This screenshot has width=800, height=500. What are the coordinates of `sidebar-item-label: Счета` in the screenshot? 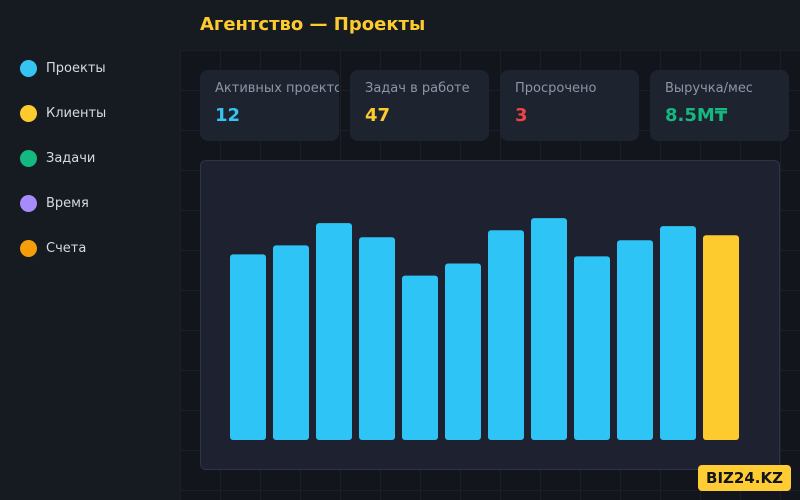 It's located at (66, 248).